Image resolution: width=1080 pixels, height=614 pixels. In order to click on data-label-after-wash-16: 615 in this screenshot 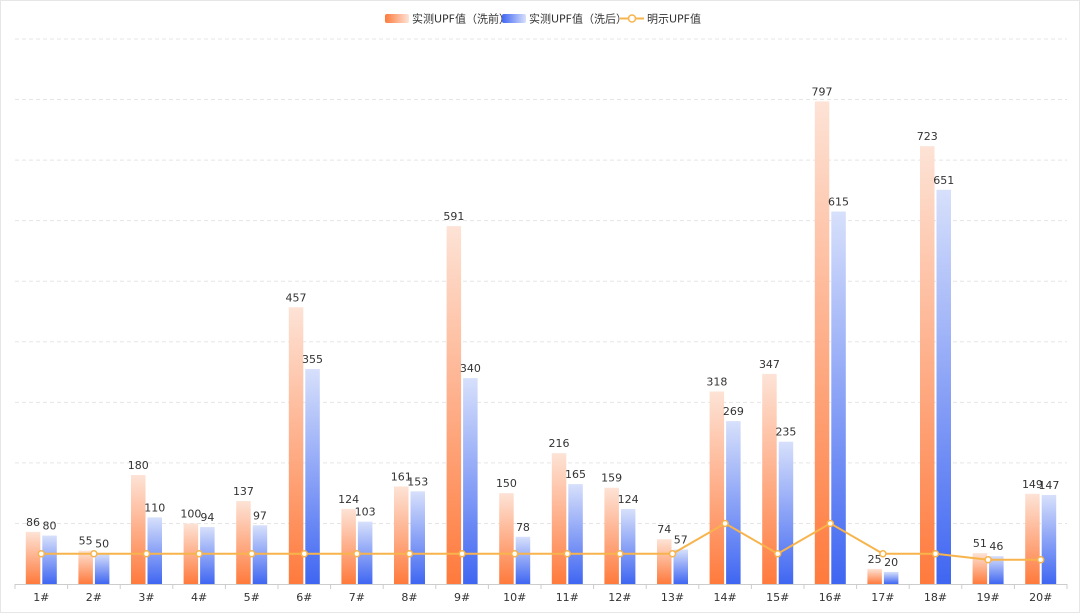, I will do `click(838, 202)`.